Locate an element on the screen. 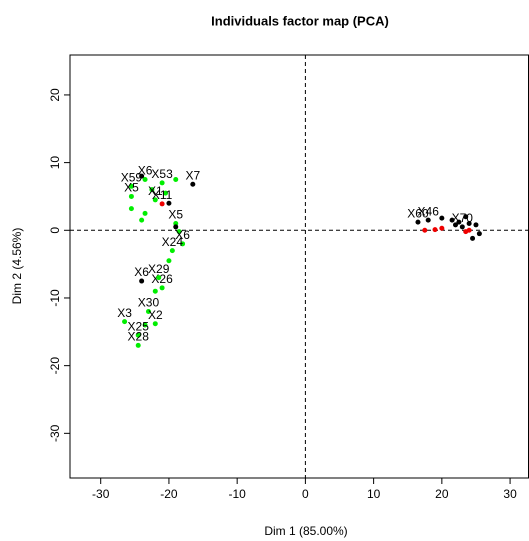  point-label: X3 is located at coordinates (124, 313).